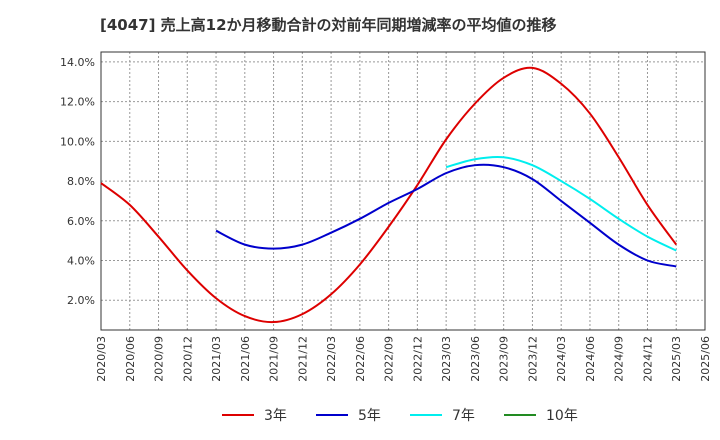 The height and width of the screenshot is (440, 720). I want to click on x-tick-label: 2021/12, so click(302, 359).